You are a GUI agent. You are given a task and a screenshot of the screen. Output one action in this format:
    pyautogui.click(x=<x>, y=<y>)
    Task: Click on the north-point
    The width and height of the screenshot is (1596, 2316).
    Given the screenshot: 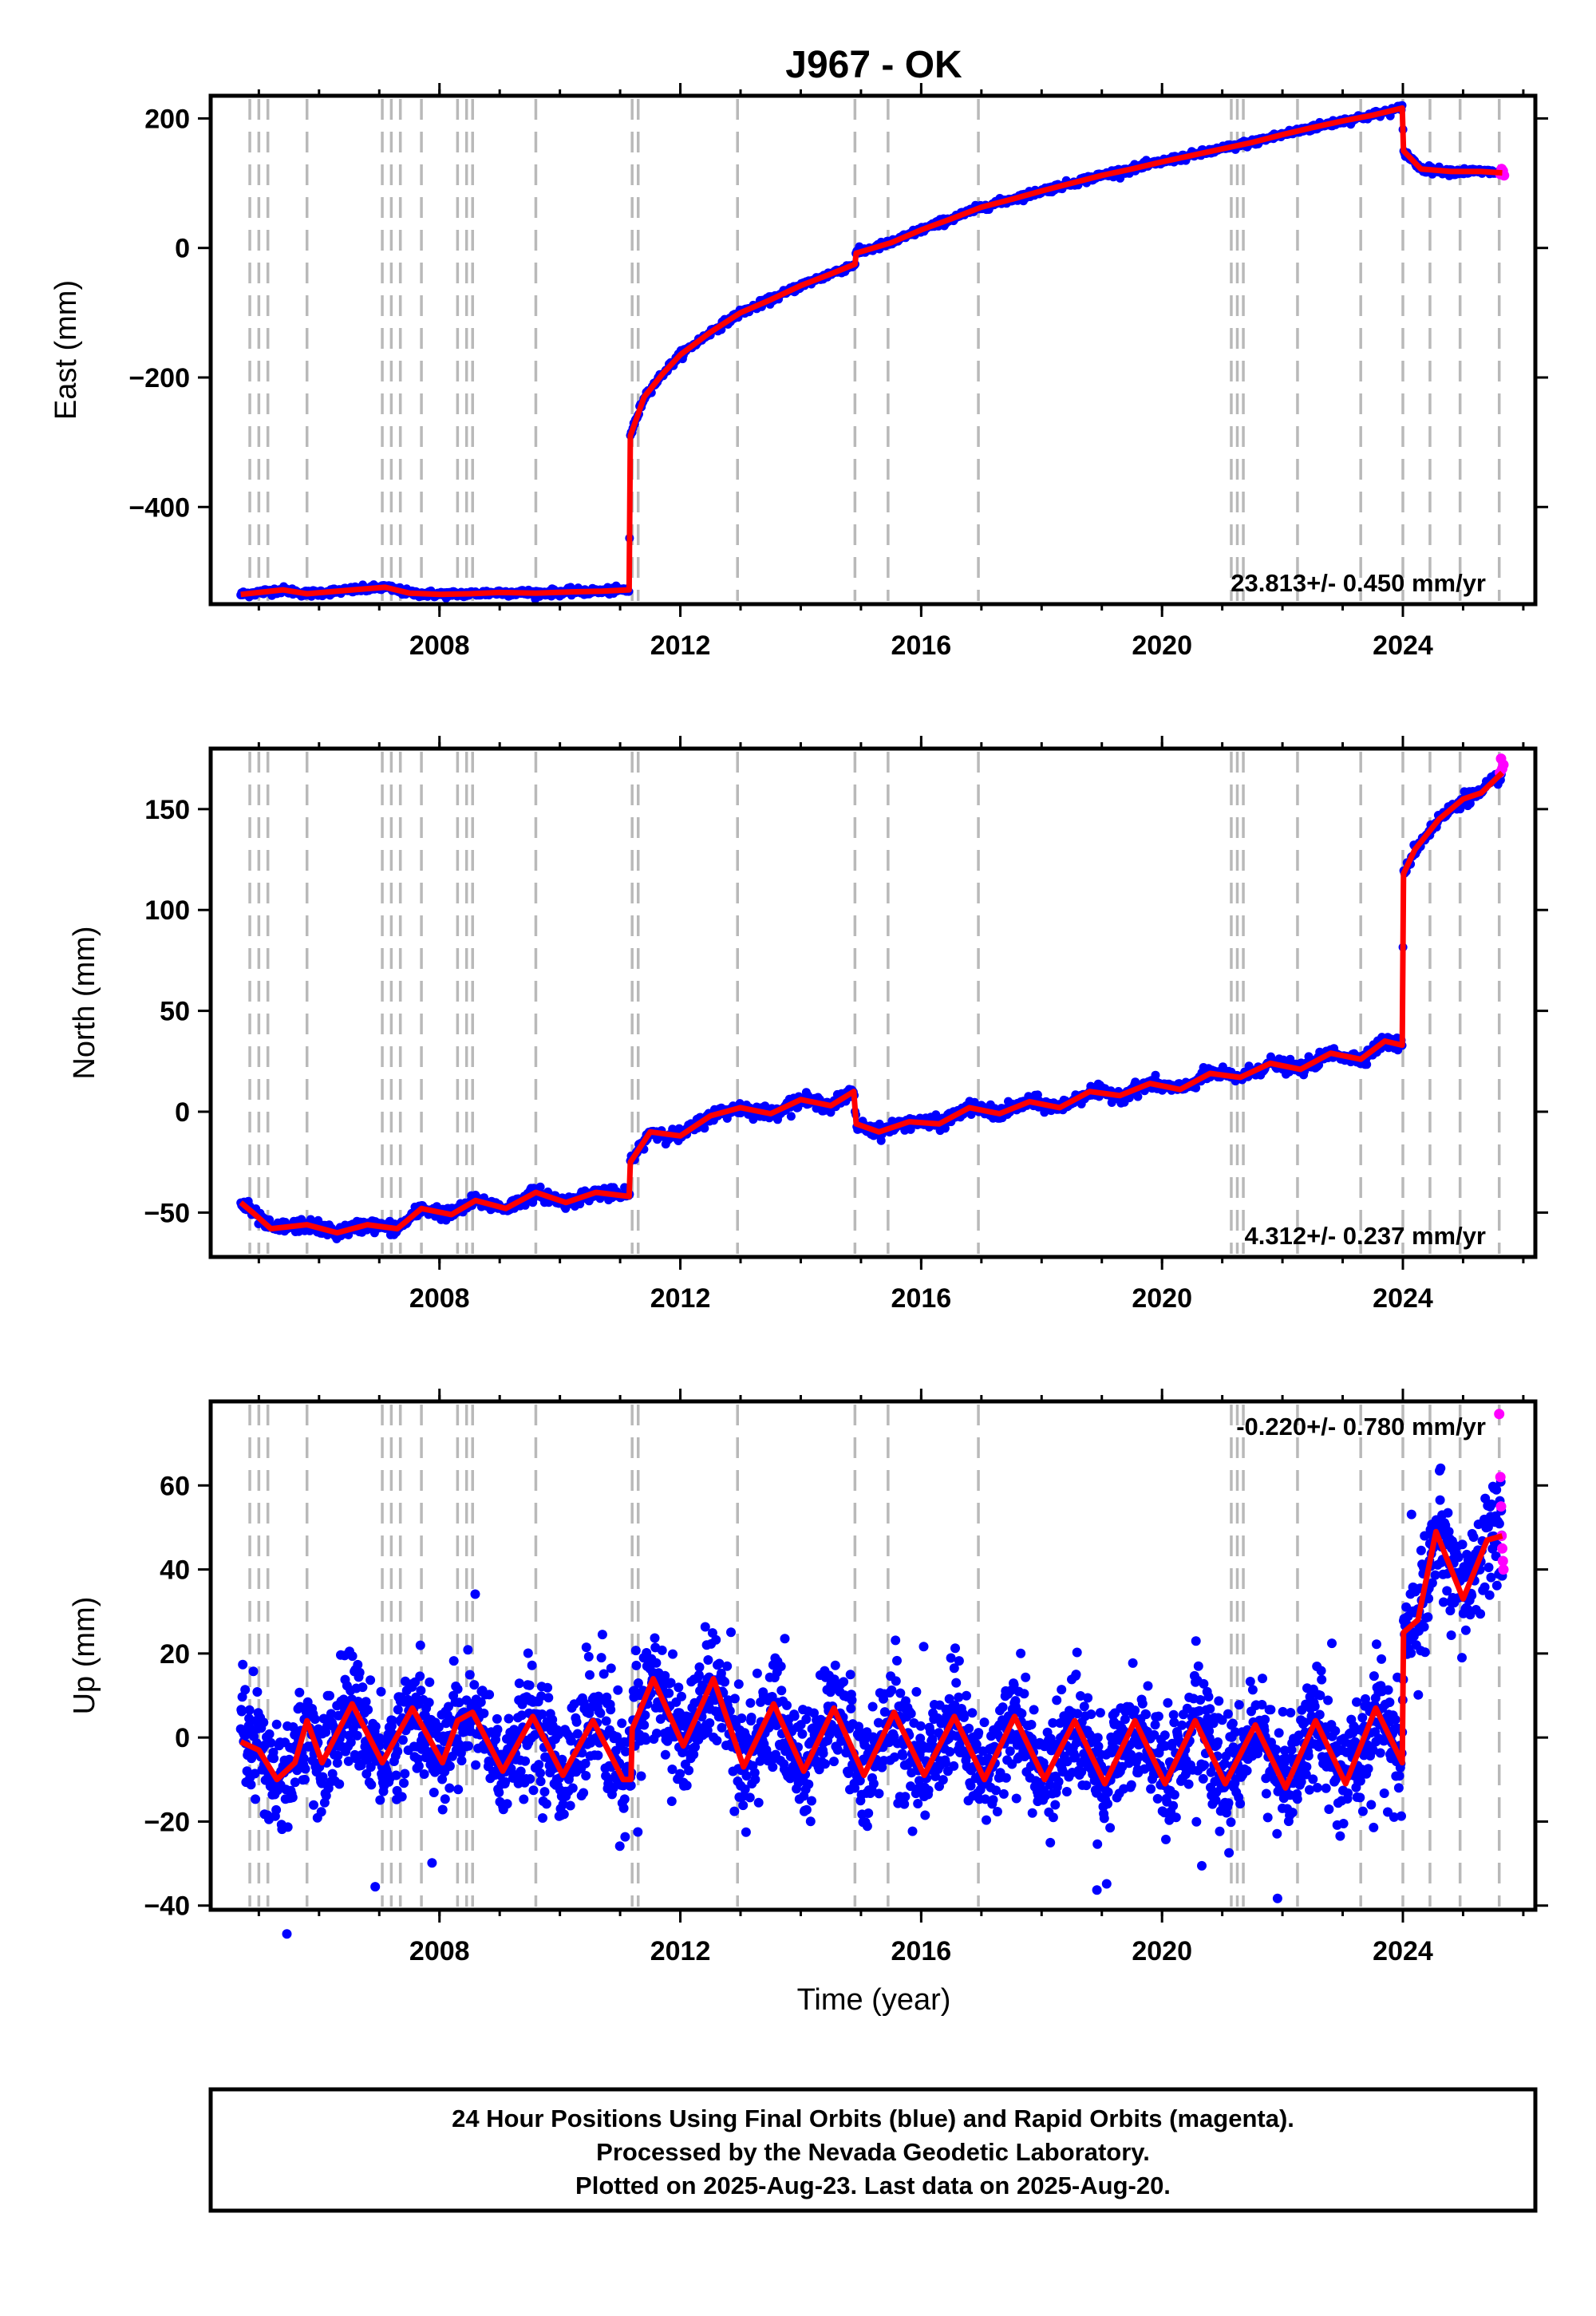 What is the action you would take?
    pyautogui.click(x=1138, y=1096)
    